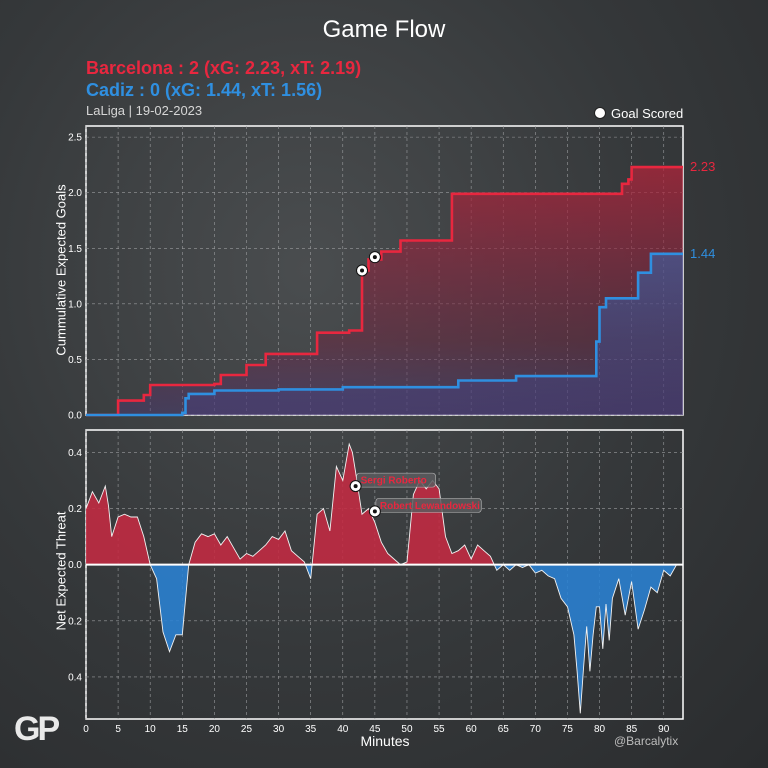 The image size is (768, 768). Describe the element at coordinates (504, 729) in the screenshot. I see `x-tick-label: 65` at that location.